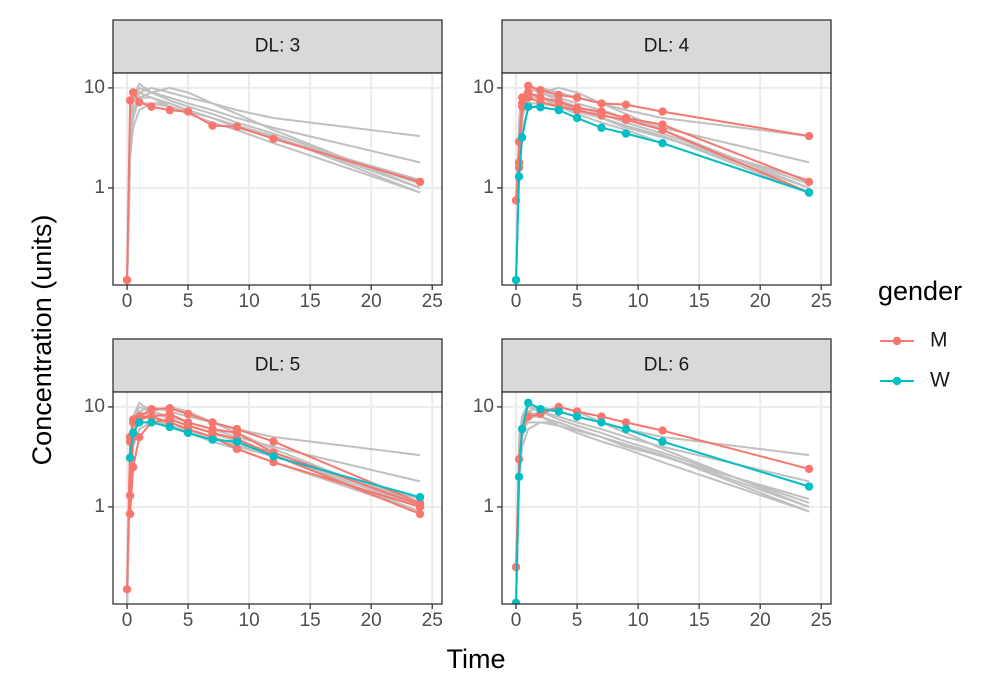 The width and height of the screenshot is (1000, 693). I want to click on legend-label: W, so click(940, 380).